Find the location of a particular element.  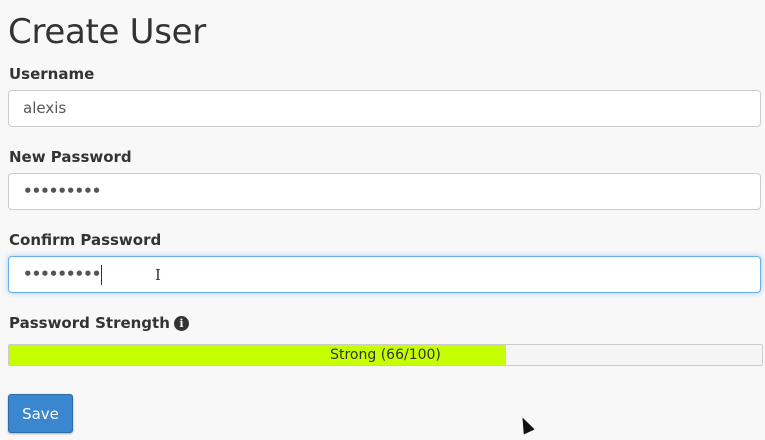

username-value: alexis is located at coordinates (45, 108).